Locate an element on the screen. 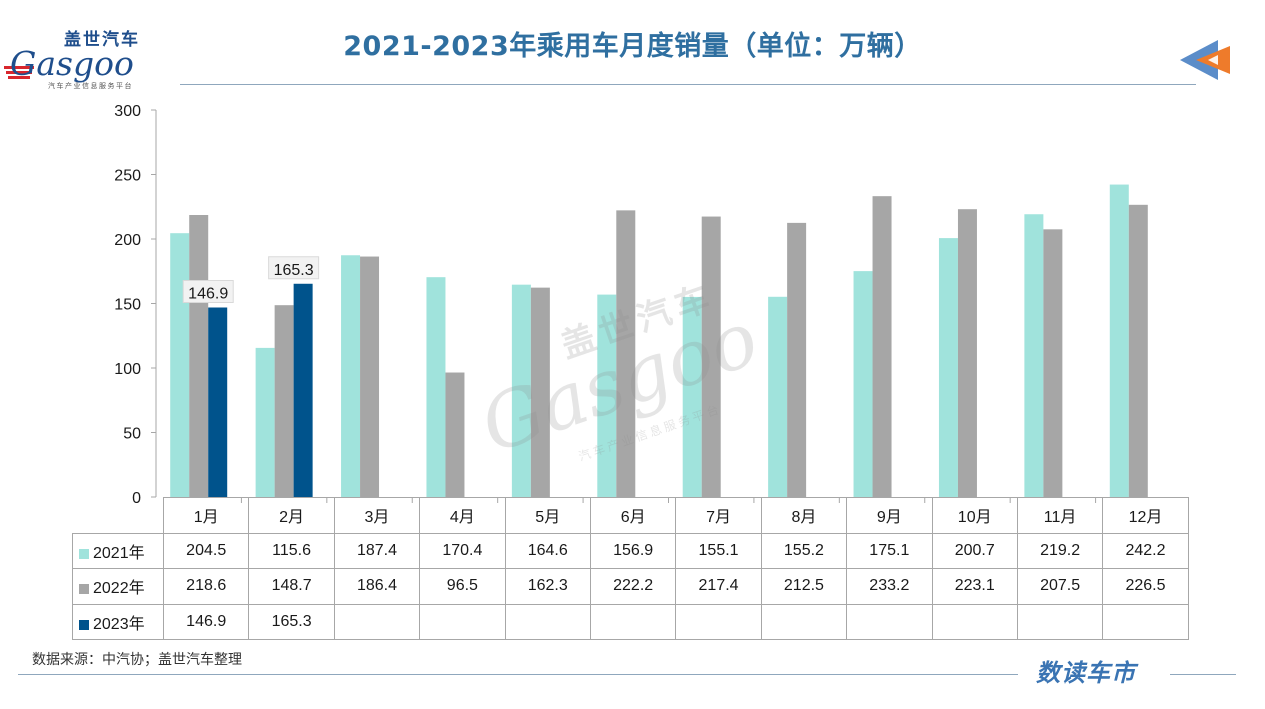 Image resolution: width=1265 pixels, height=709 pixels. data-label: 165.3 is located at coordinates (294, 270).